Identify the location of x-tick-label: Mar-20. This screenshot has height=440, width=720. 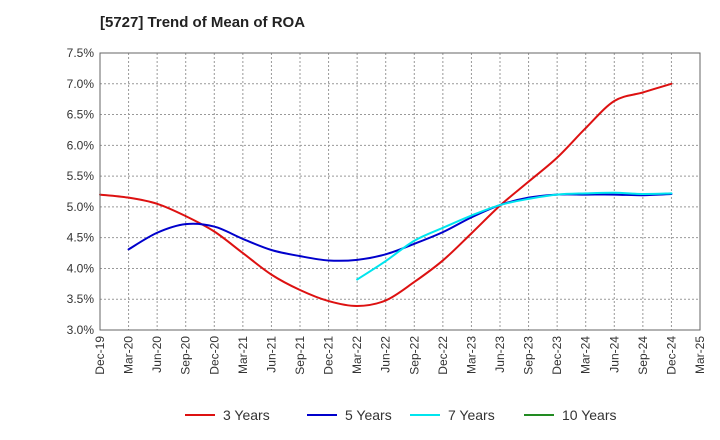
(129, 355).